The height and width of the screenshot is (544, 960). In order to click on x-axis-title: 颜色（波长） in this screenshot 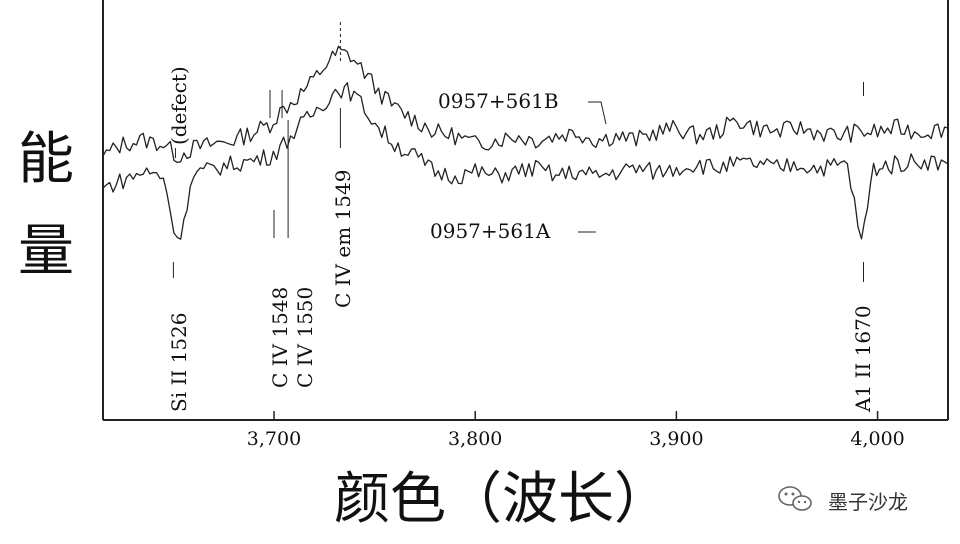, I will do `click(502, 499)`.